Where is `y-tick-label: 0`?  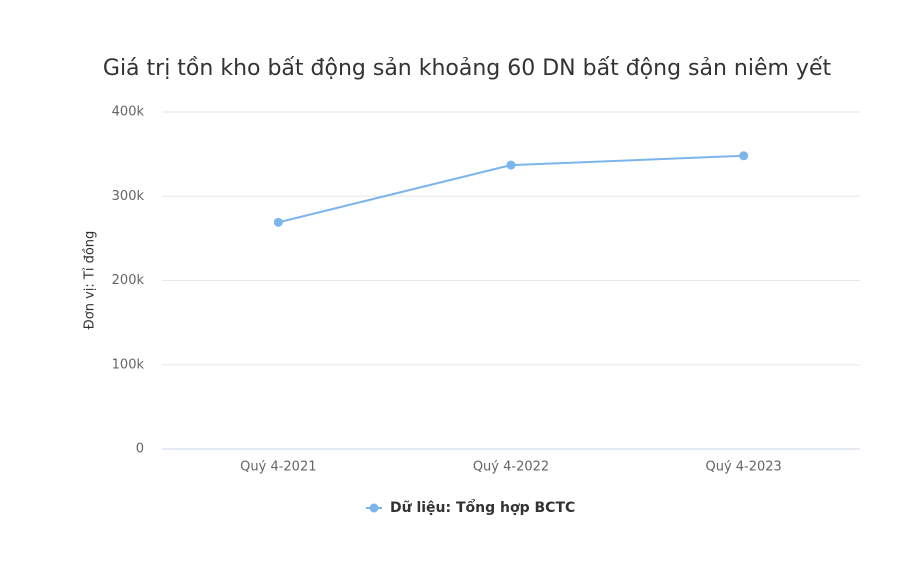
y-tick-label: 0 is located at coordinates (140, 449).